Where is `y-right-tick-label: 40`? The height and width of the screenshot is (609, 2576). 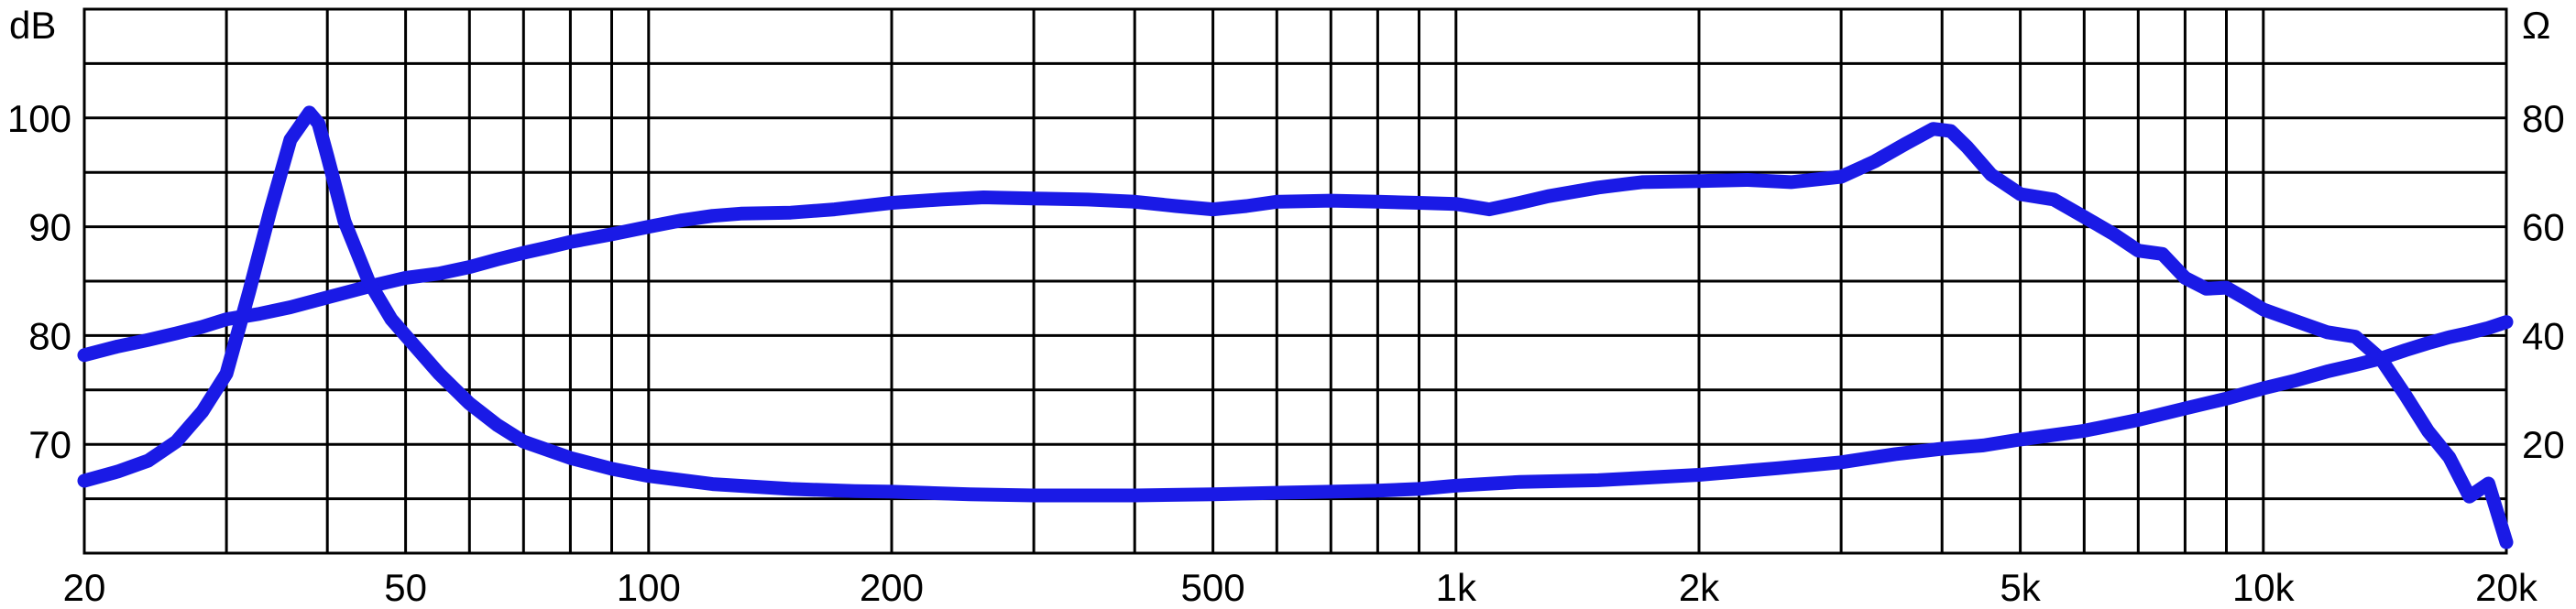
y-right-tick-label: 40 is located at coordinates (2543, 335).